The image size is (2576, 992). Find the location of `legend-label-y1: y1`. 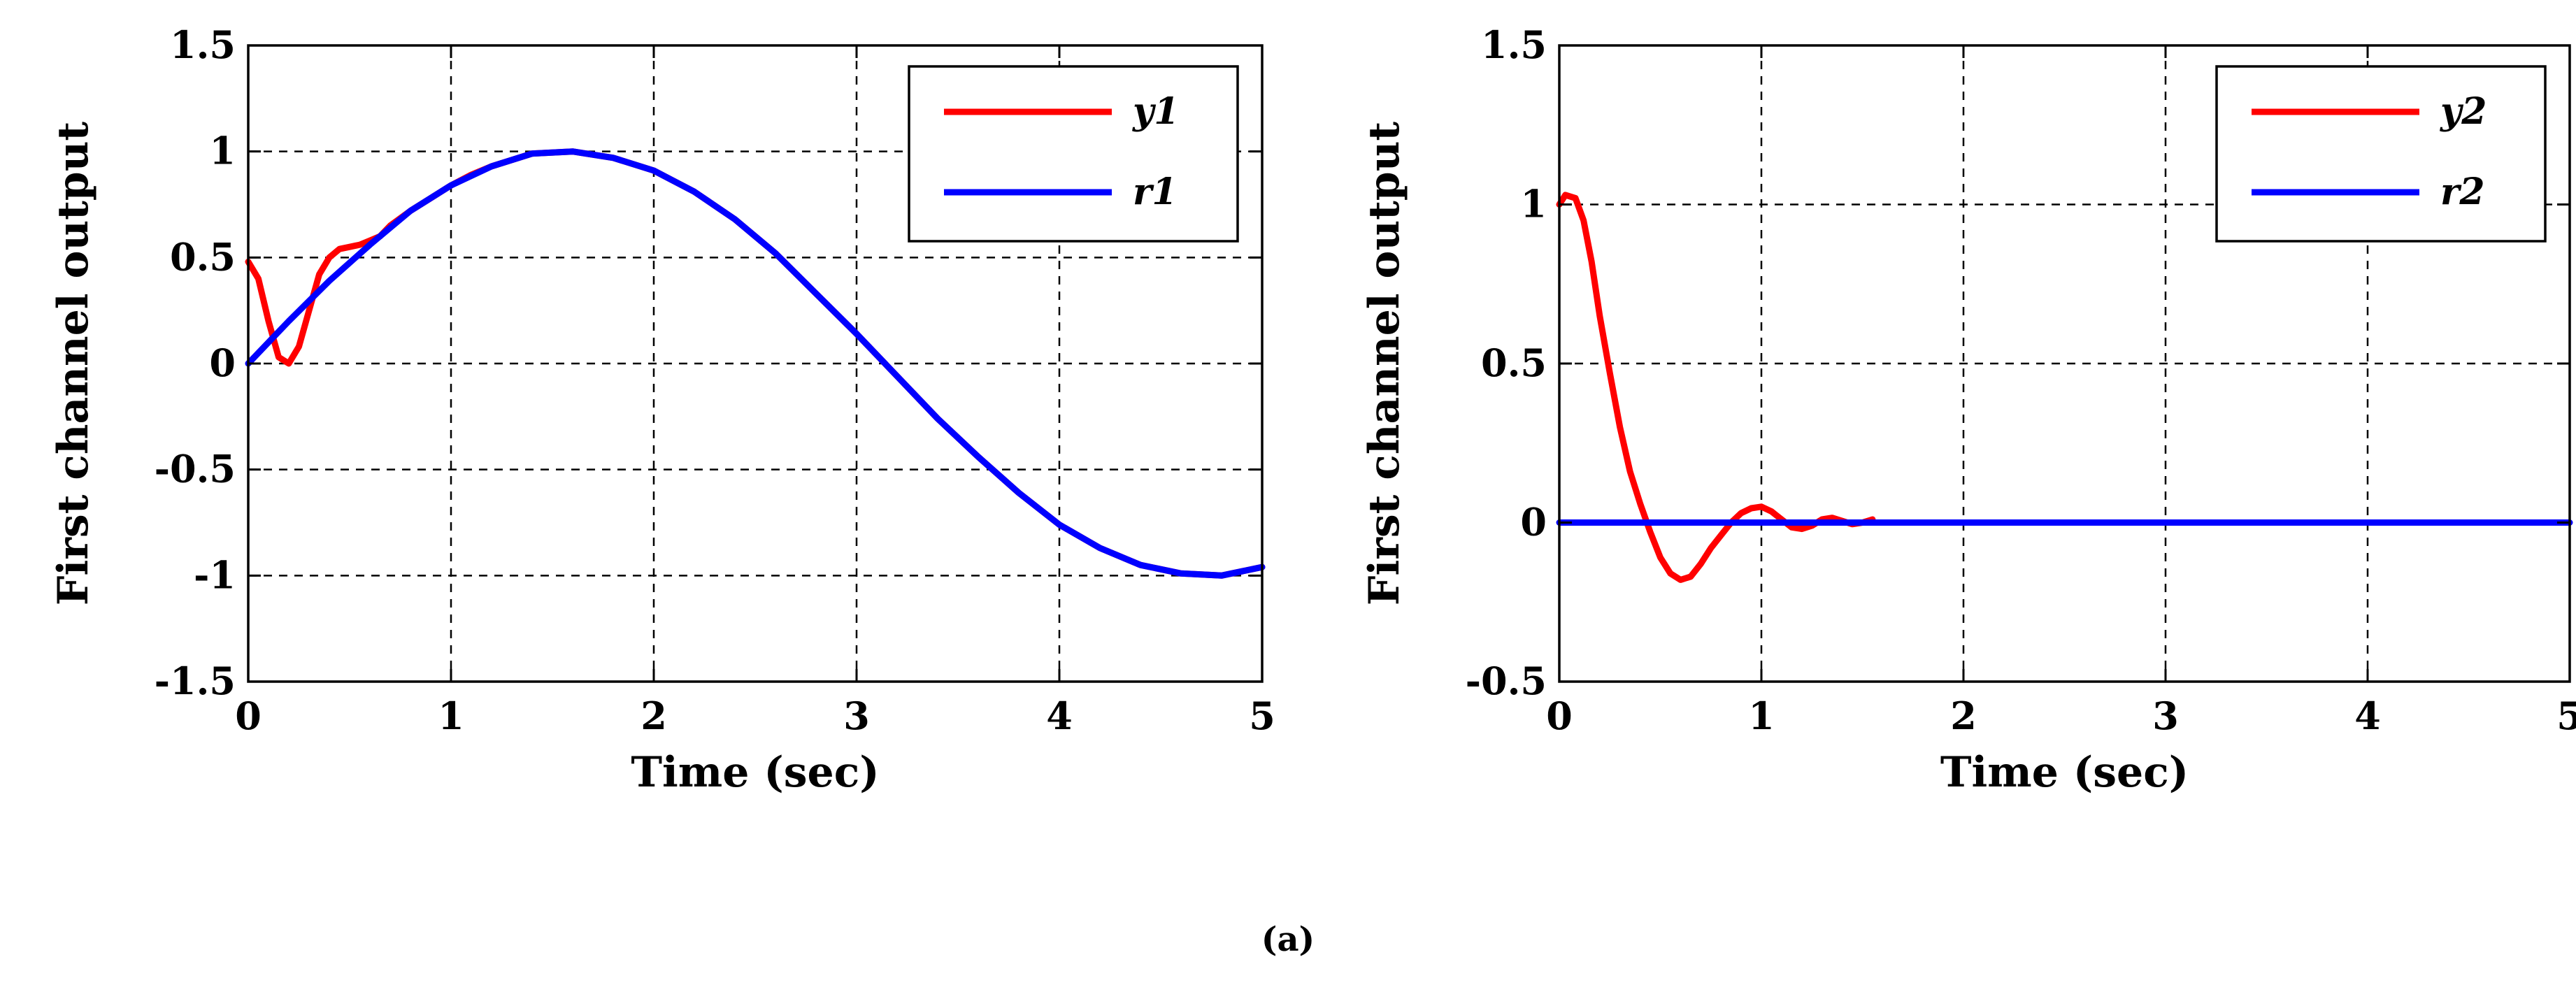

legend-label-y1: y1 is located at coordinates (1155, 111).